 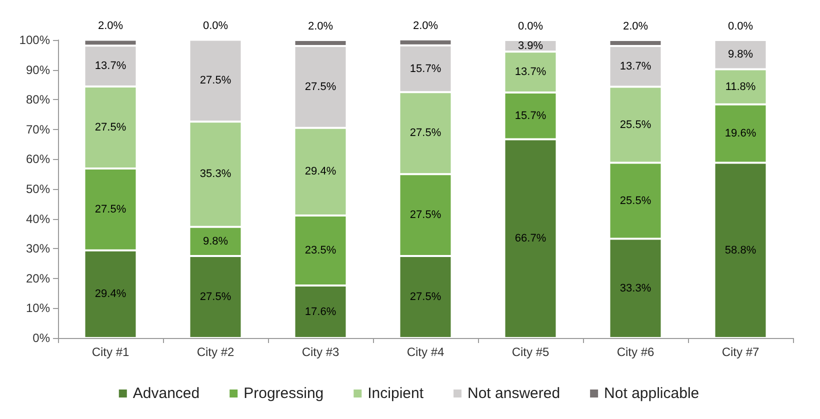 I want to click on data-label: 58.8%, so click(x=740, y=250).